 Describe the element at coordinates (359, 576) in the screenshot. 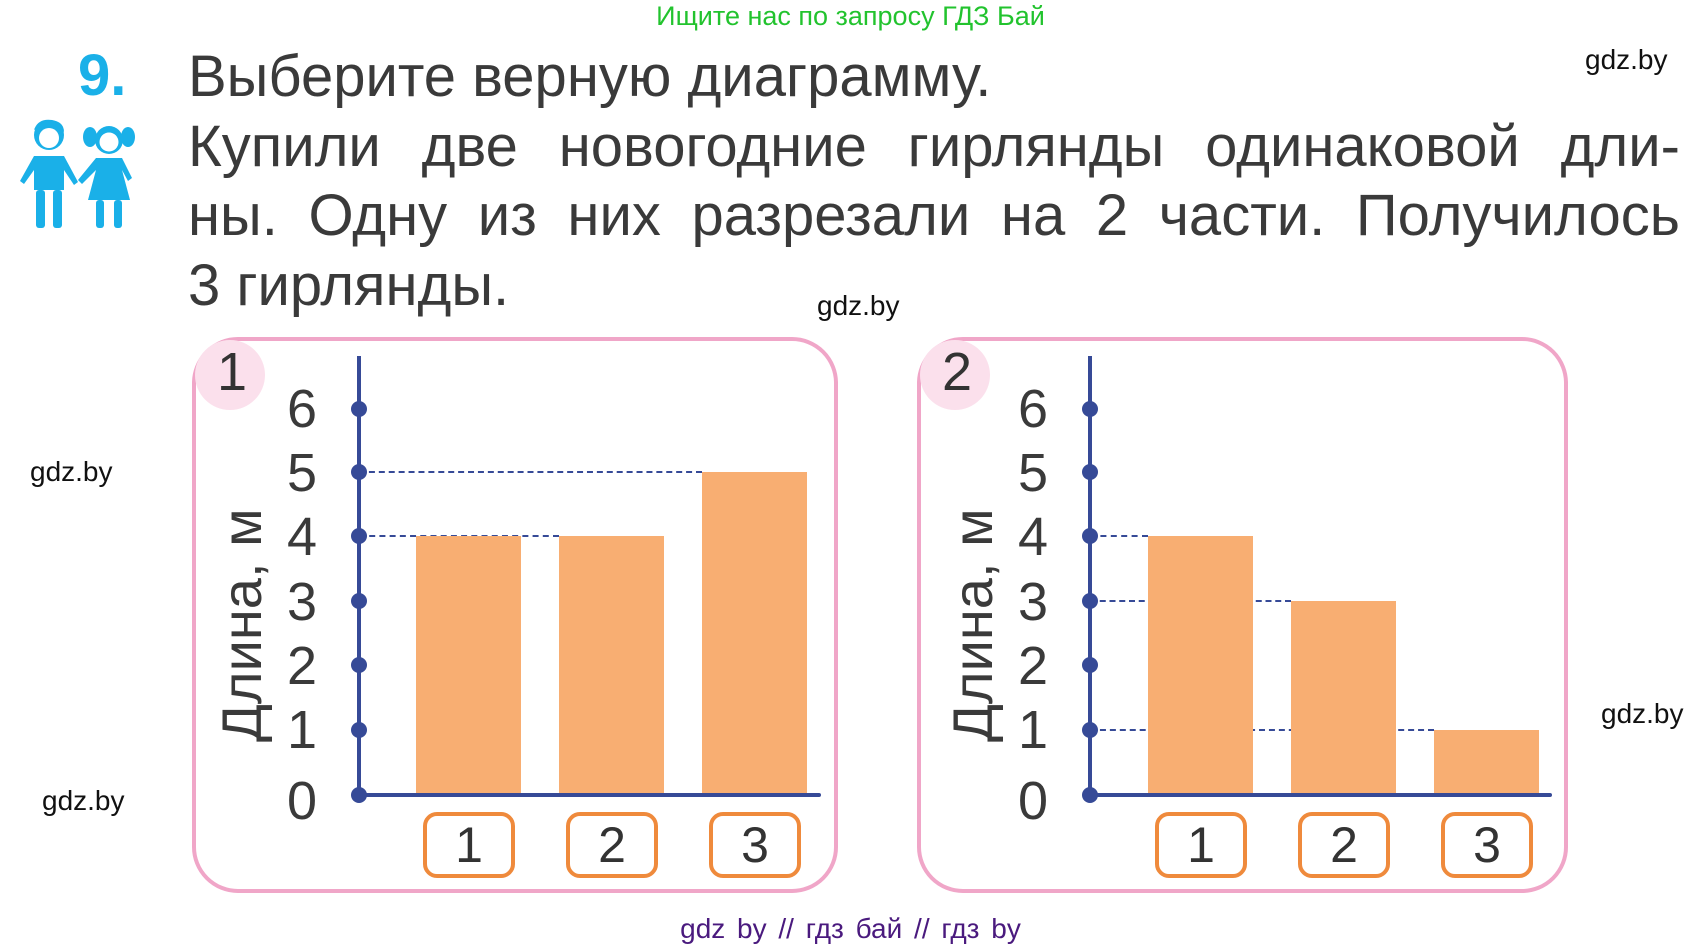

I see `chart-1-y-axis` at that location.